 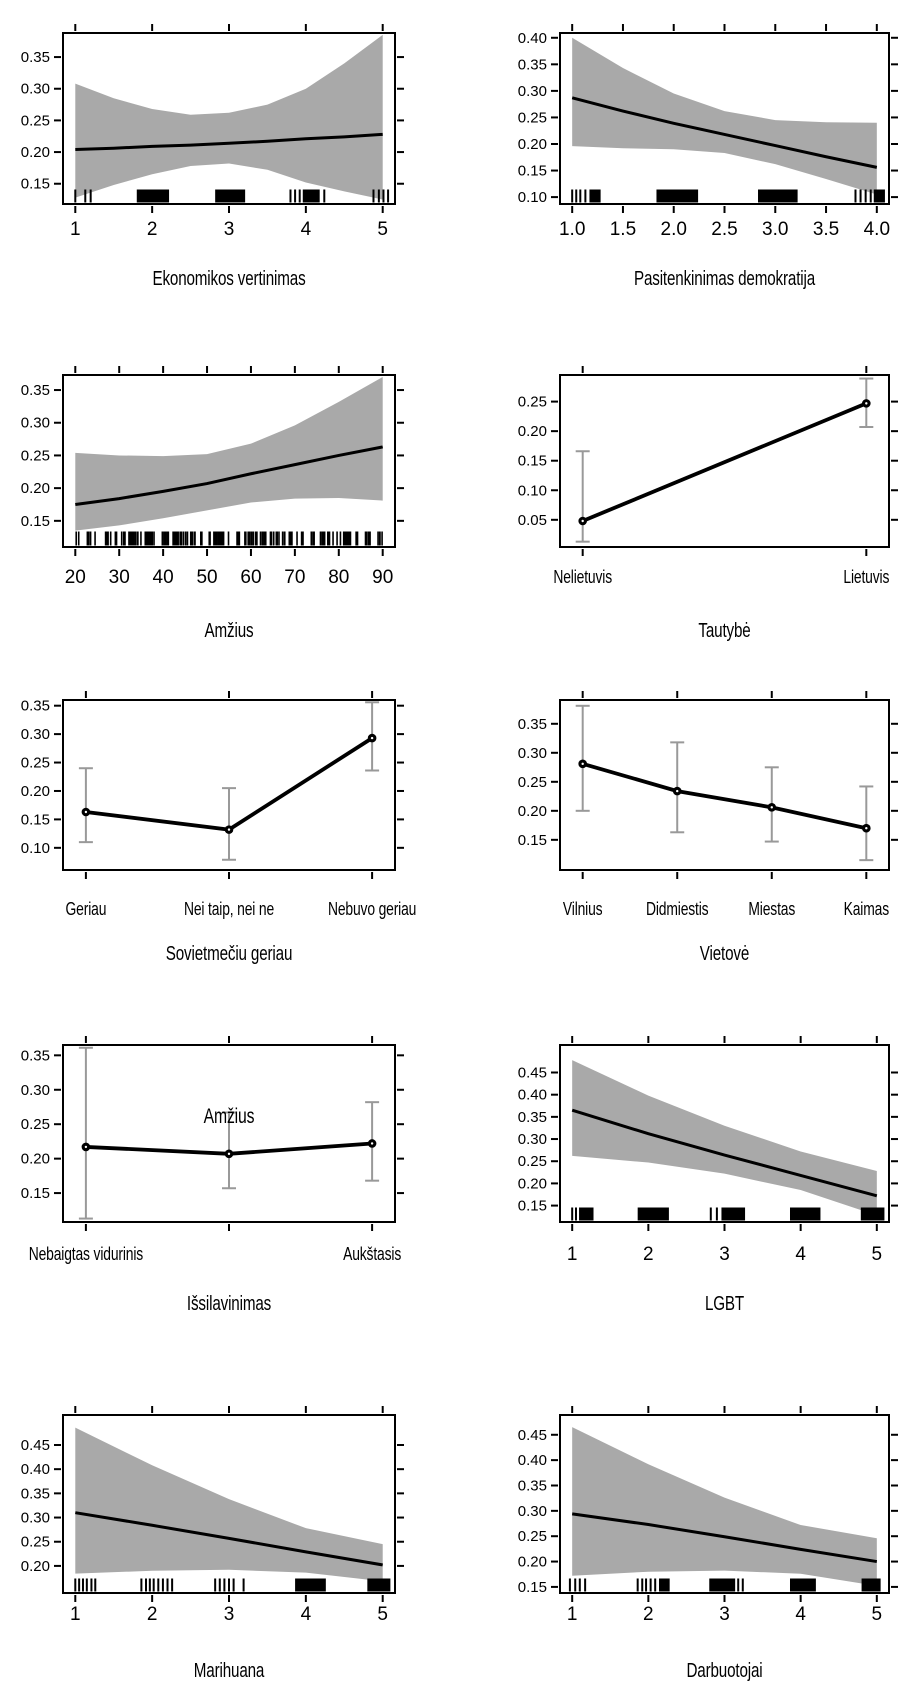 I want to click on svg-text: Kaimas, so click(x=866, y=909).